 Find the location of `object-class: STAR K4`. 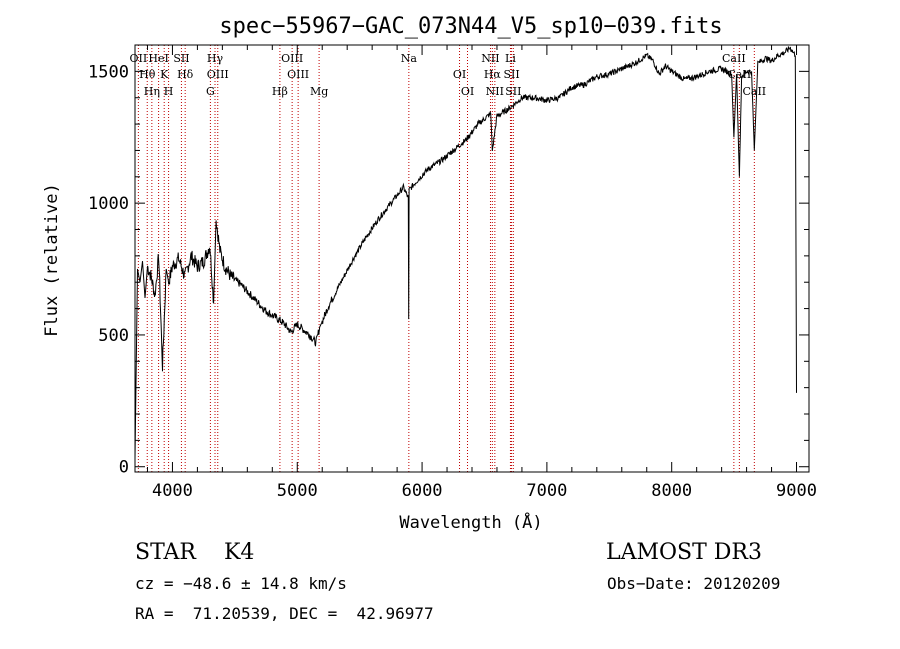

object-class: STAR K4 is located at coordinates (195, 552).